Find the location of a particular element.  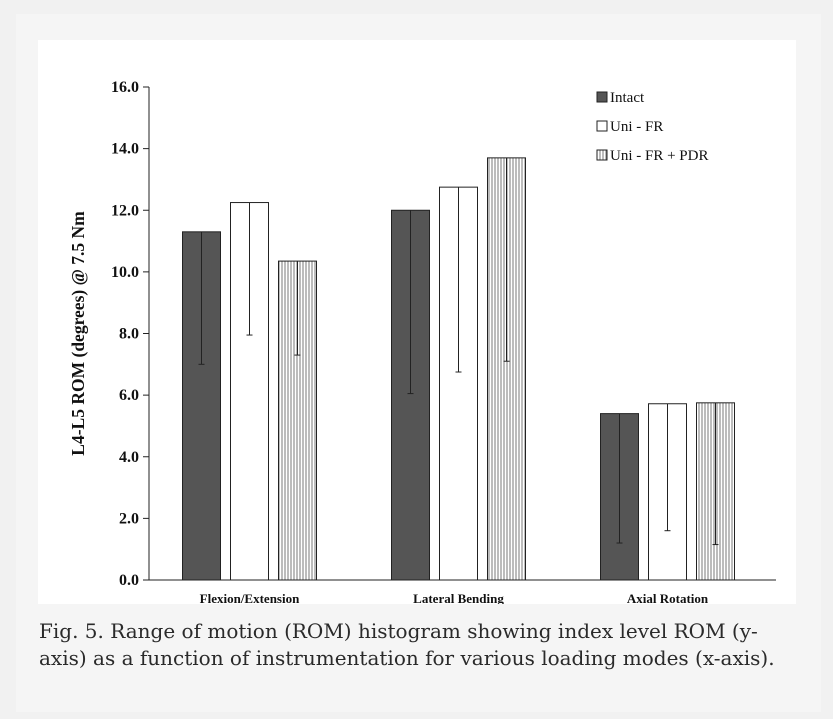

legend-label: Uni - FR is located at coordinates (636, 127).